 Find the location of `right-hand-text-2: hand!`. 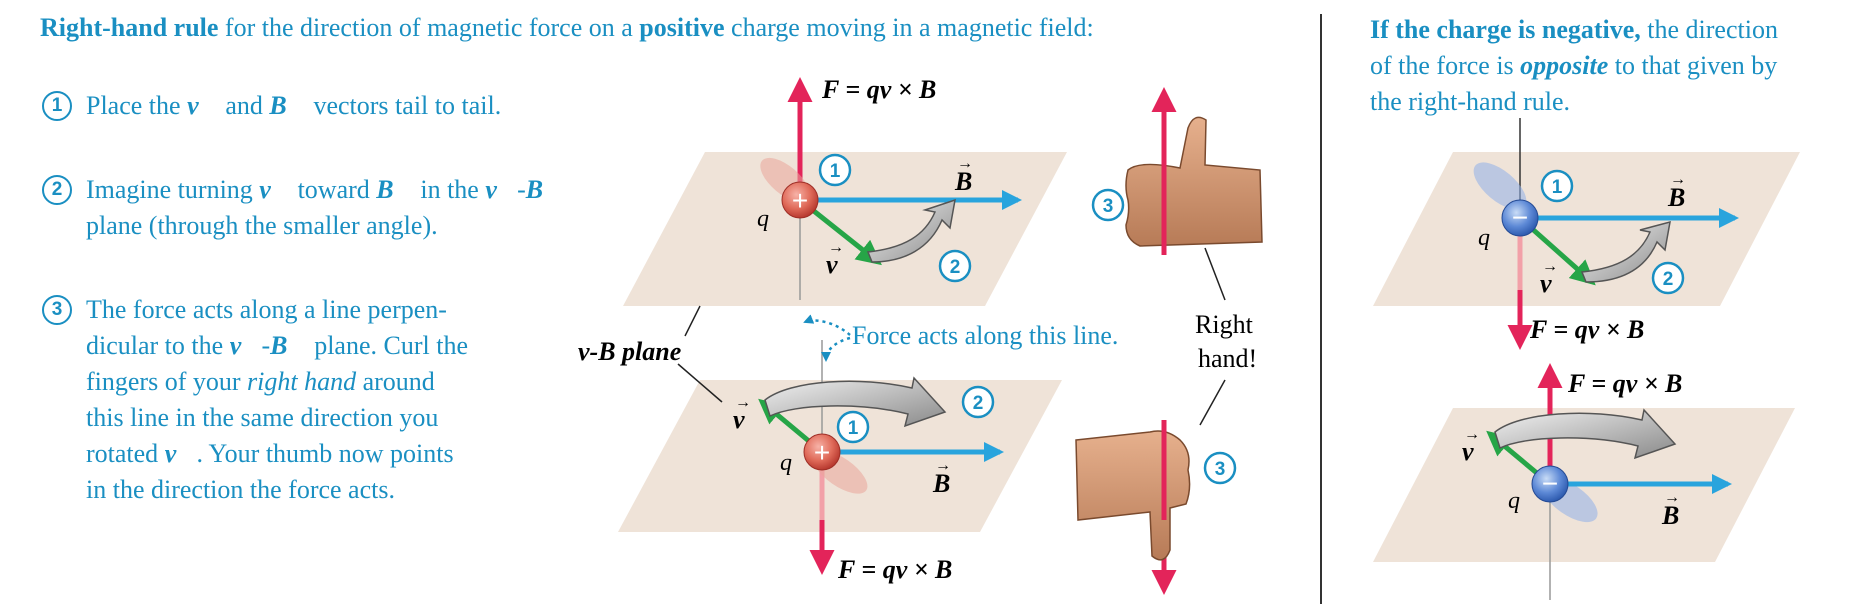

right-hand-text-2: hand! is located at coordinates (1227, 358).